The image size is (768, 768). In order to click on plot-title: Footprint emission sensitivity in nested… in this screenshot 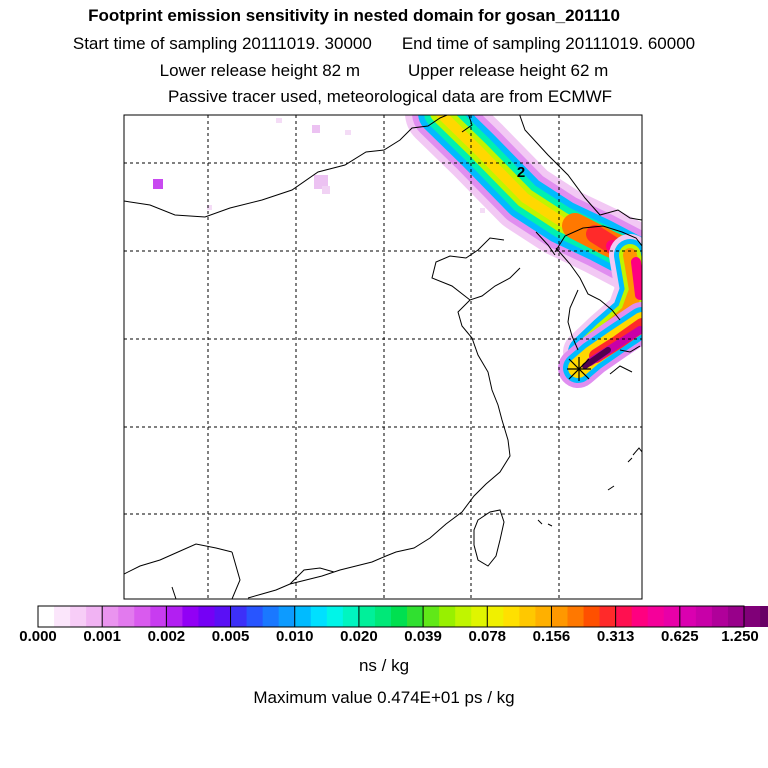, I will do `click(354, 15)`.